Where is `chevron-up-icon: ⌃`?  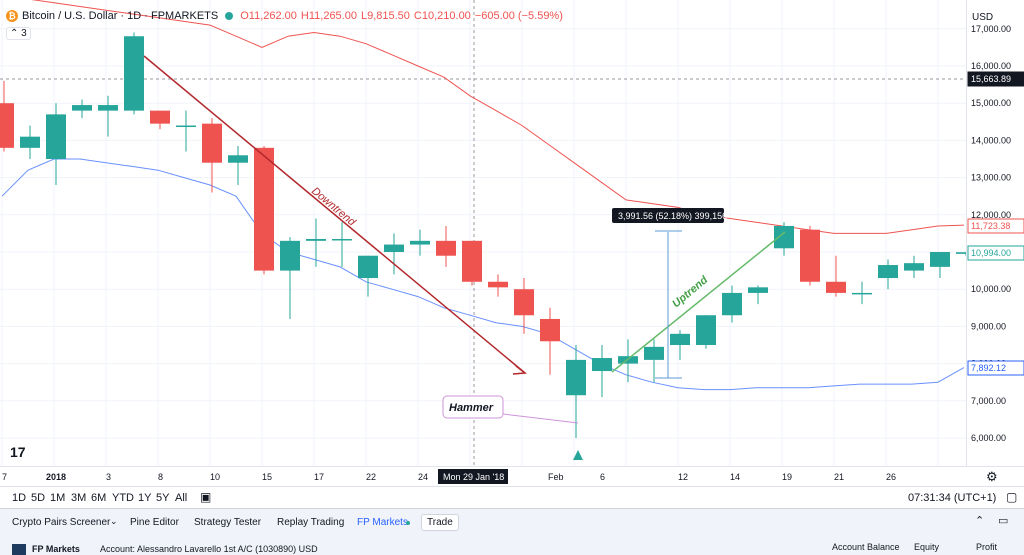 chevron-up-icon: ⌃ is located at coordinates (980, 521).